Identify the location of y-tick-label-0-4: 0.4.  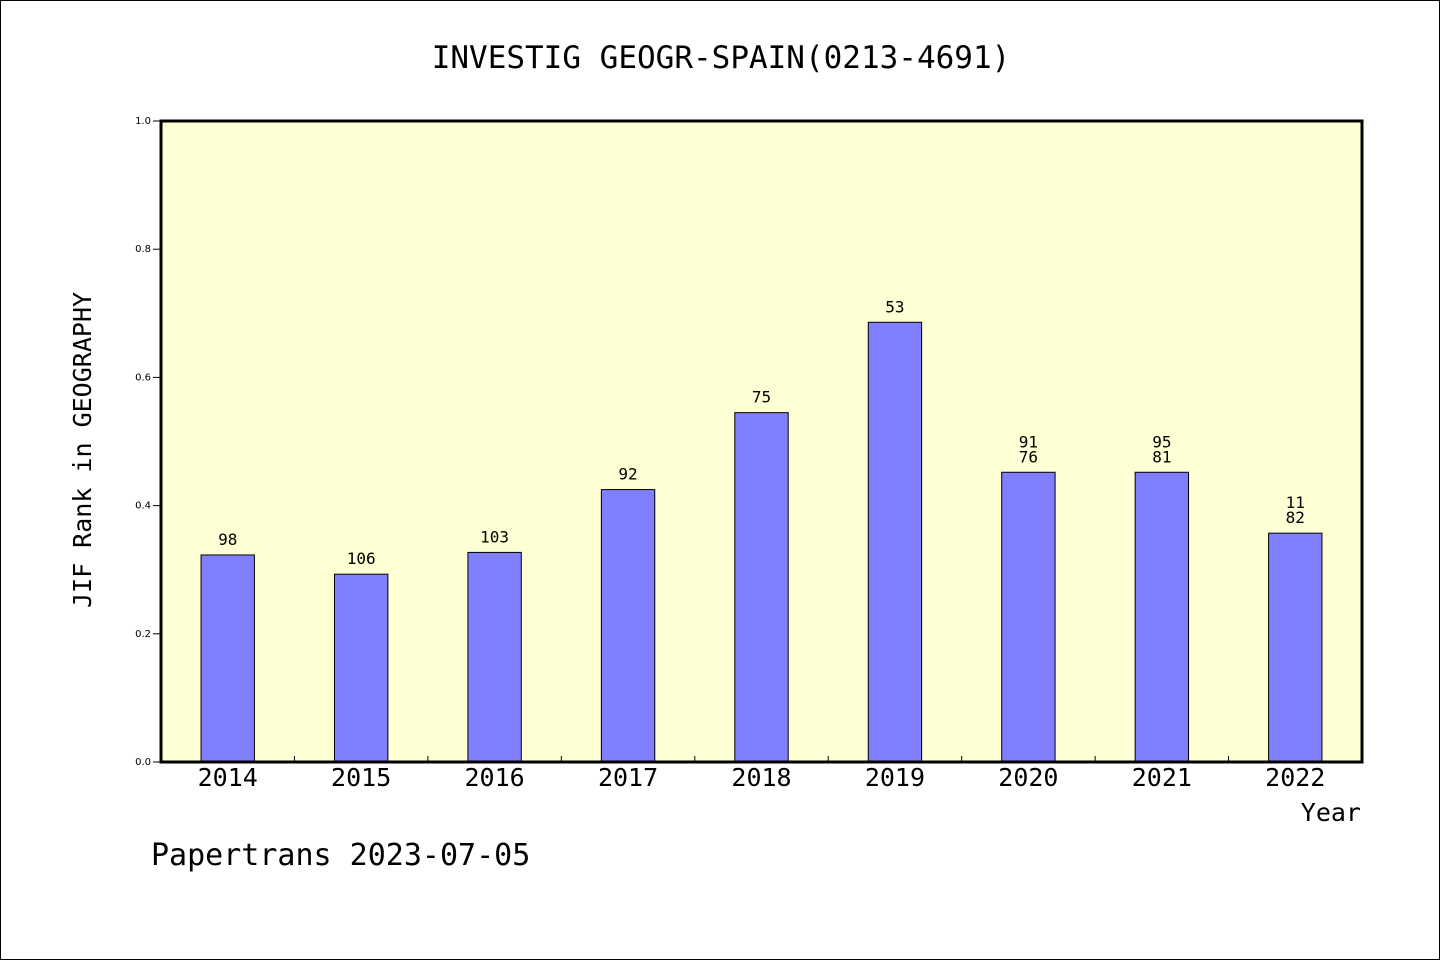
(143, 506).